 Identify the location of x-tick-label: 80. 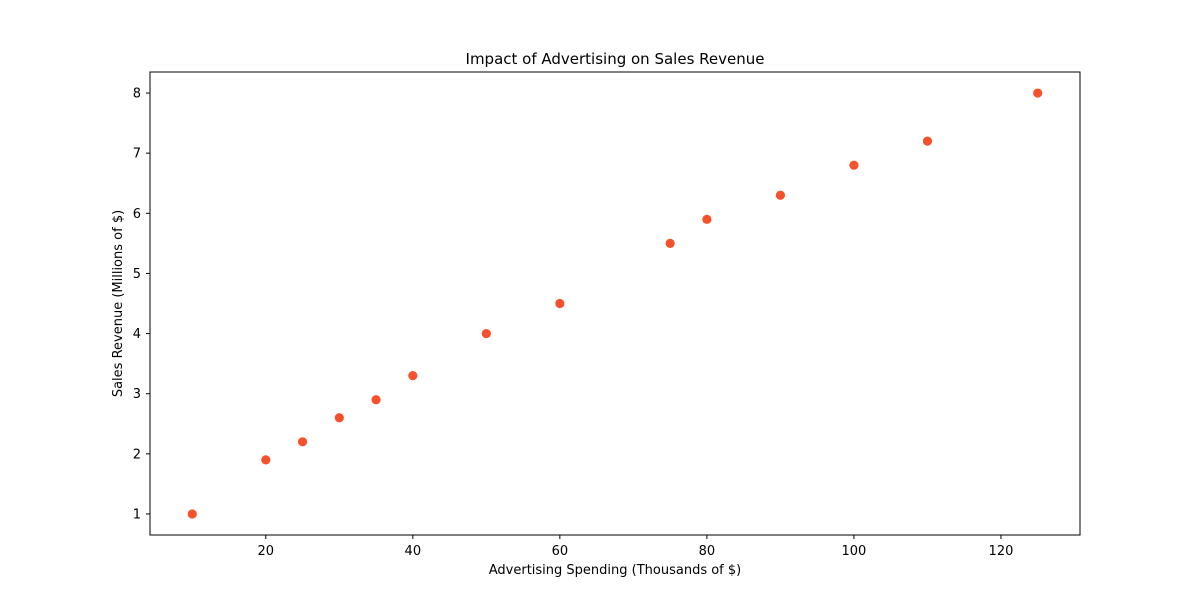
(707, 551).